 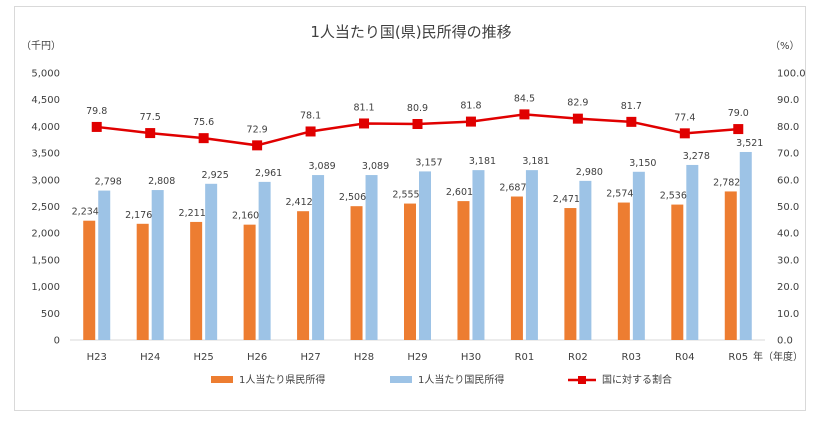 What do you see at coordinates (161, 181) in the screenshot?
I see `data-label-national: 2,808` at bounding box center [161, 181].